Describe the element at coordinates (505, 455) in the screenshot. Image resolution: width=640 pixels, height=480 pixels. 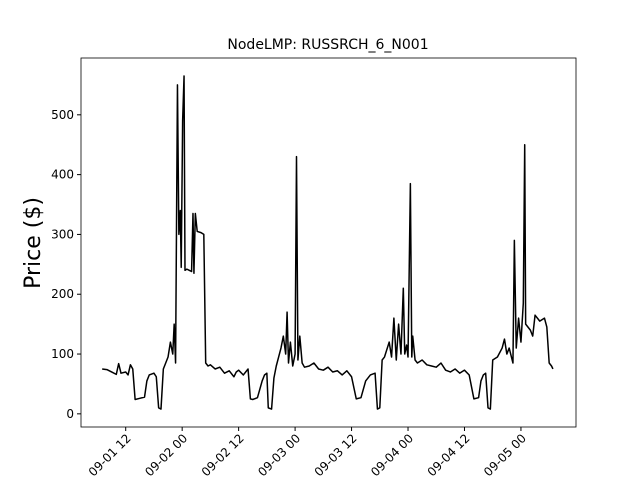
I see `x-tick-label: 09-05 00` at that location.